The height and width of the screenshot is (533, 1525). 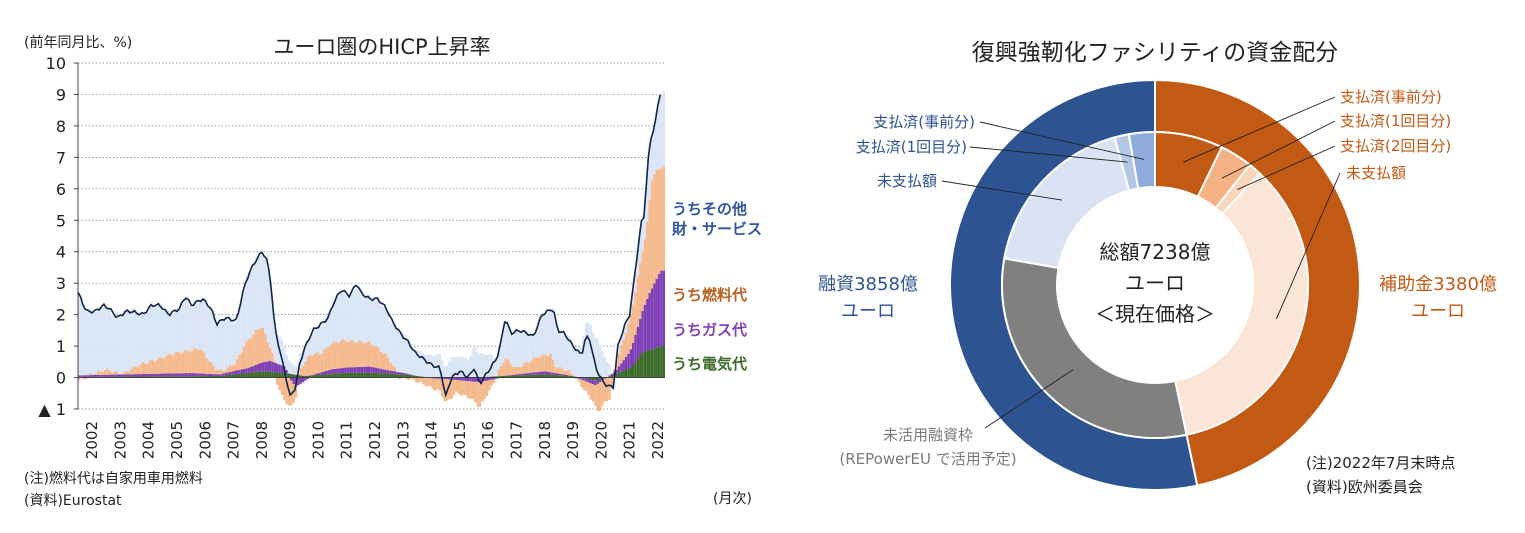 What do you see at coordinates (1391, 97) in the screenshot?
I see `slice-label: 支払済(事前分)` at bounding box center [1391, 97].